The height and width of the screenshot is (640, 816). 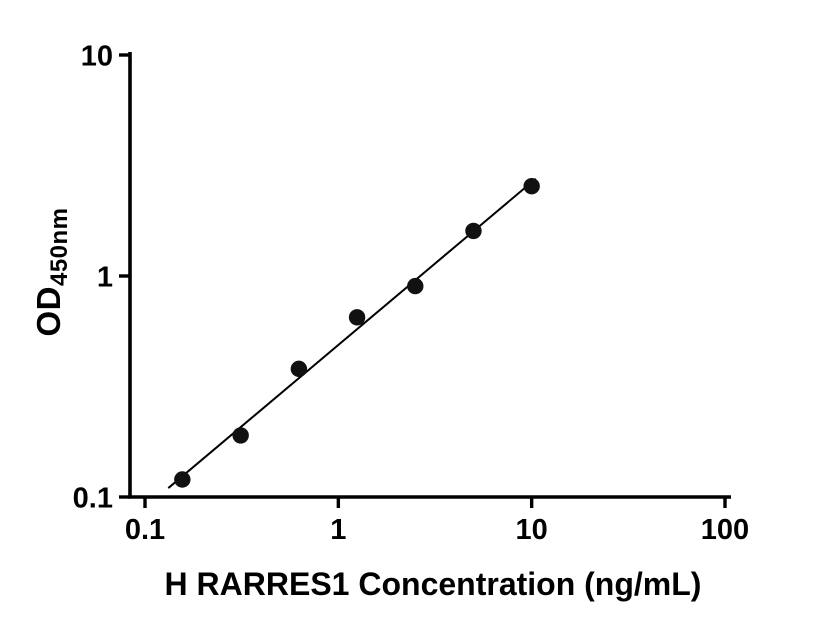 What do you see at coordinates (725, 530) in the screenshot?
I see `x-tick-label: 100` at bounding box center [725, 530].